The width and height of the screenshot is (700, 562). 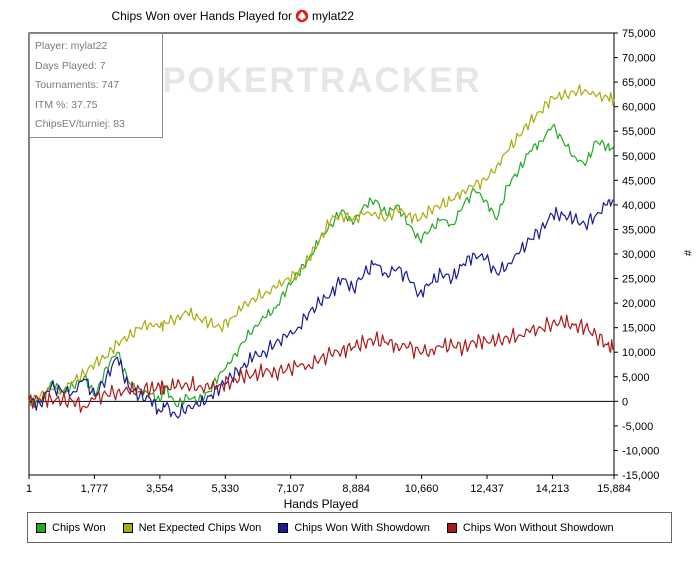 What do you see at coordinates (356, 489) in the screenshot?
I see `x-tick-label: 8,884` at bounding box center [356, 489].